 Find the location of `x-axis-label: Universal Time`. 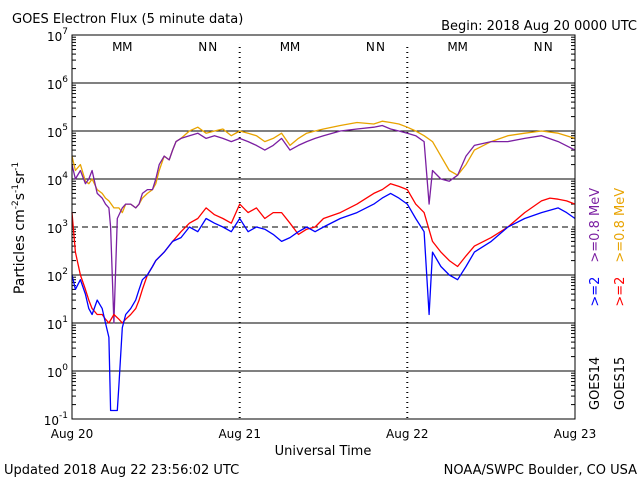

x-axis-label: Universal Time is located at coordinates (323, 451).